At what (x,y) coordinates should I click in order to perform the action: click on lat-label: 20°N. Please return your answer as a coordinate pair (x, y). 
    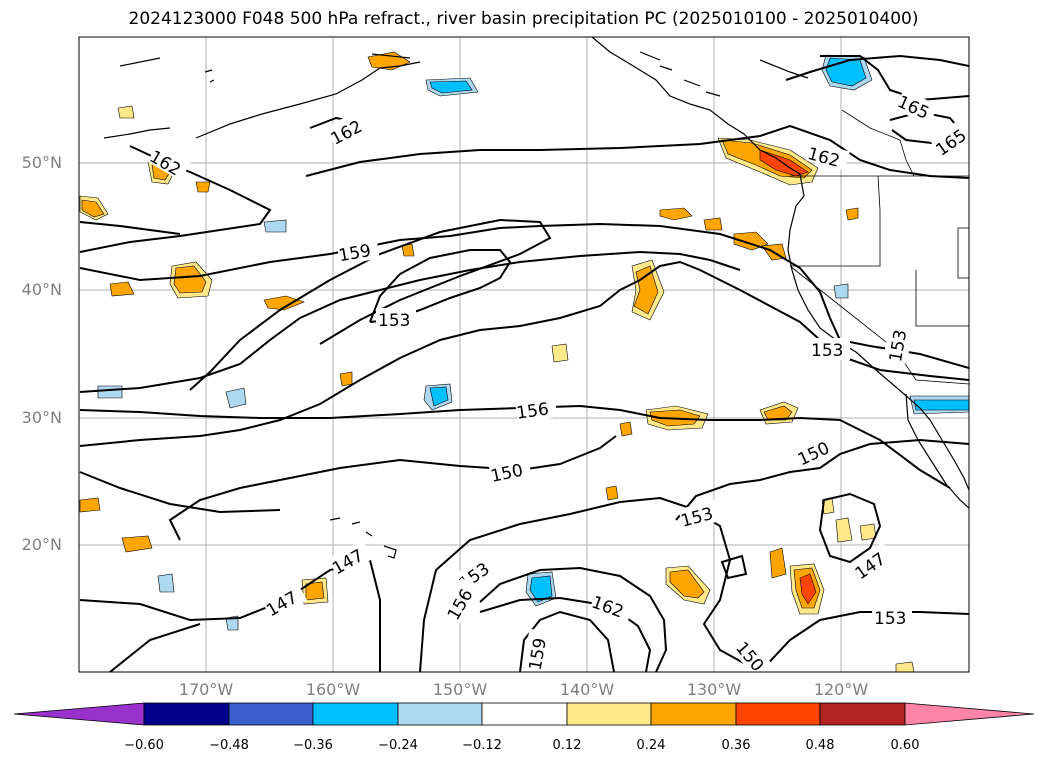
    Looking at the image, I should click on (41, 544).